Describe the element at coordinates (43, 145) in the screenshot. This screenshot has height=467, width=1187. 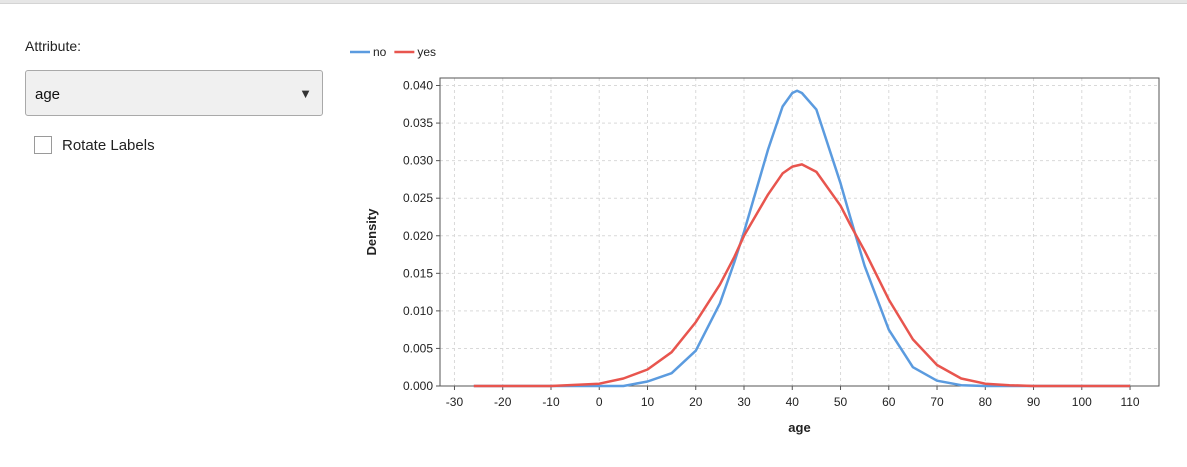
I see `rotate-labels-checkbox` at that location.